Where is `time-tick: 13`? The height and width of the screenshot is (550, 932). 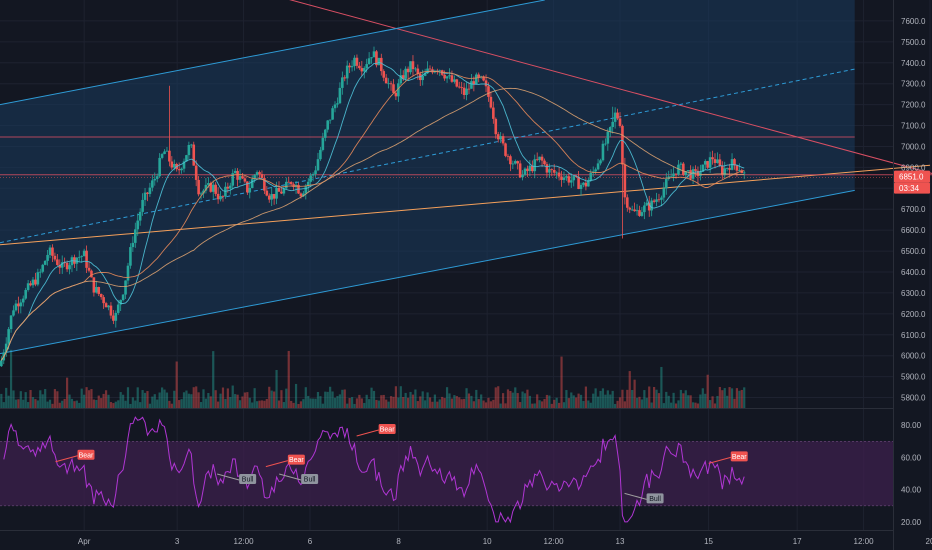
time-tick: 13 is located at coordinates (620, 541).